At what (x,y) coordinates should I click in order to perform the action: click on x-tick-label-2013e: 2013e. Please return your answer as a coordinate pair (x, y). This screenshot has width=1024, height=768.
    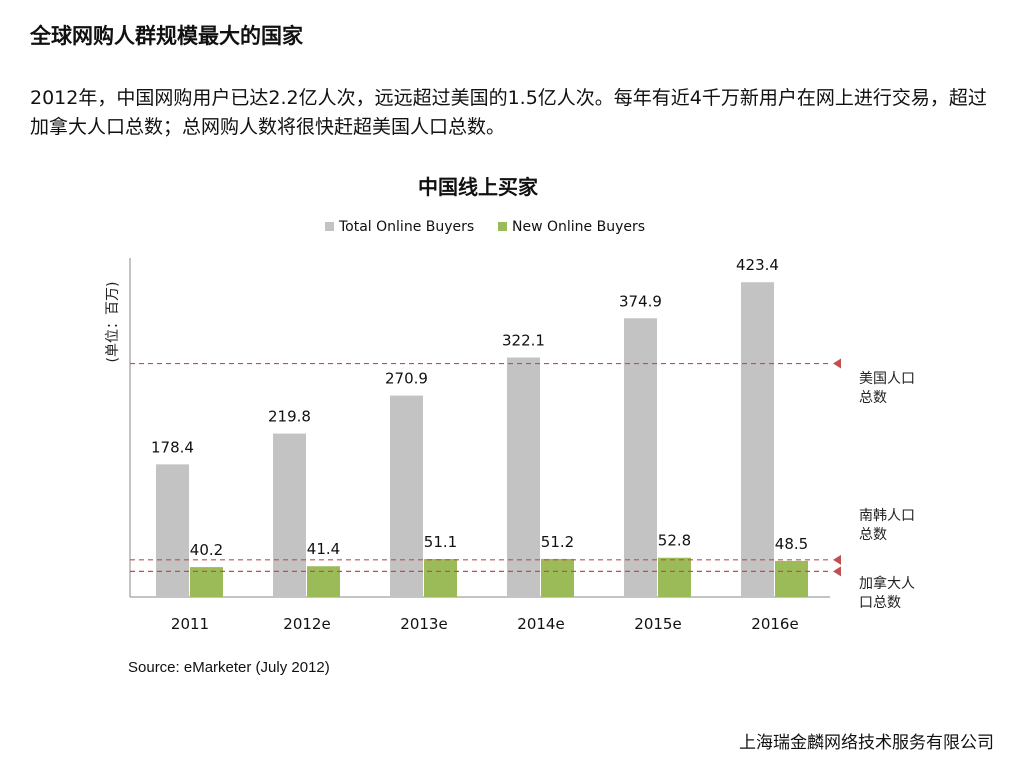
    Looking at the image, I should click on (423, 624).